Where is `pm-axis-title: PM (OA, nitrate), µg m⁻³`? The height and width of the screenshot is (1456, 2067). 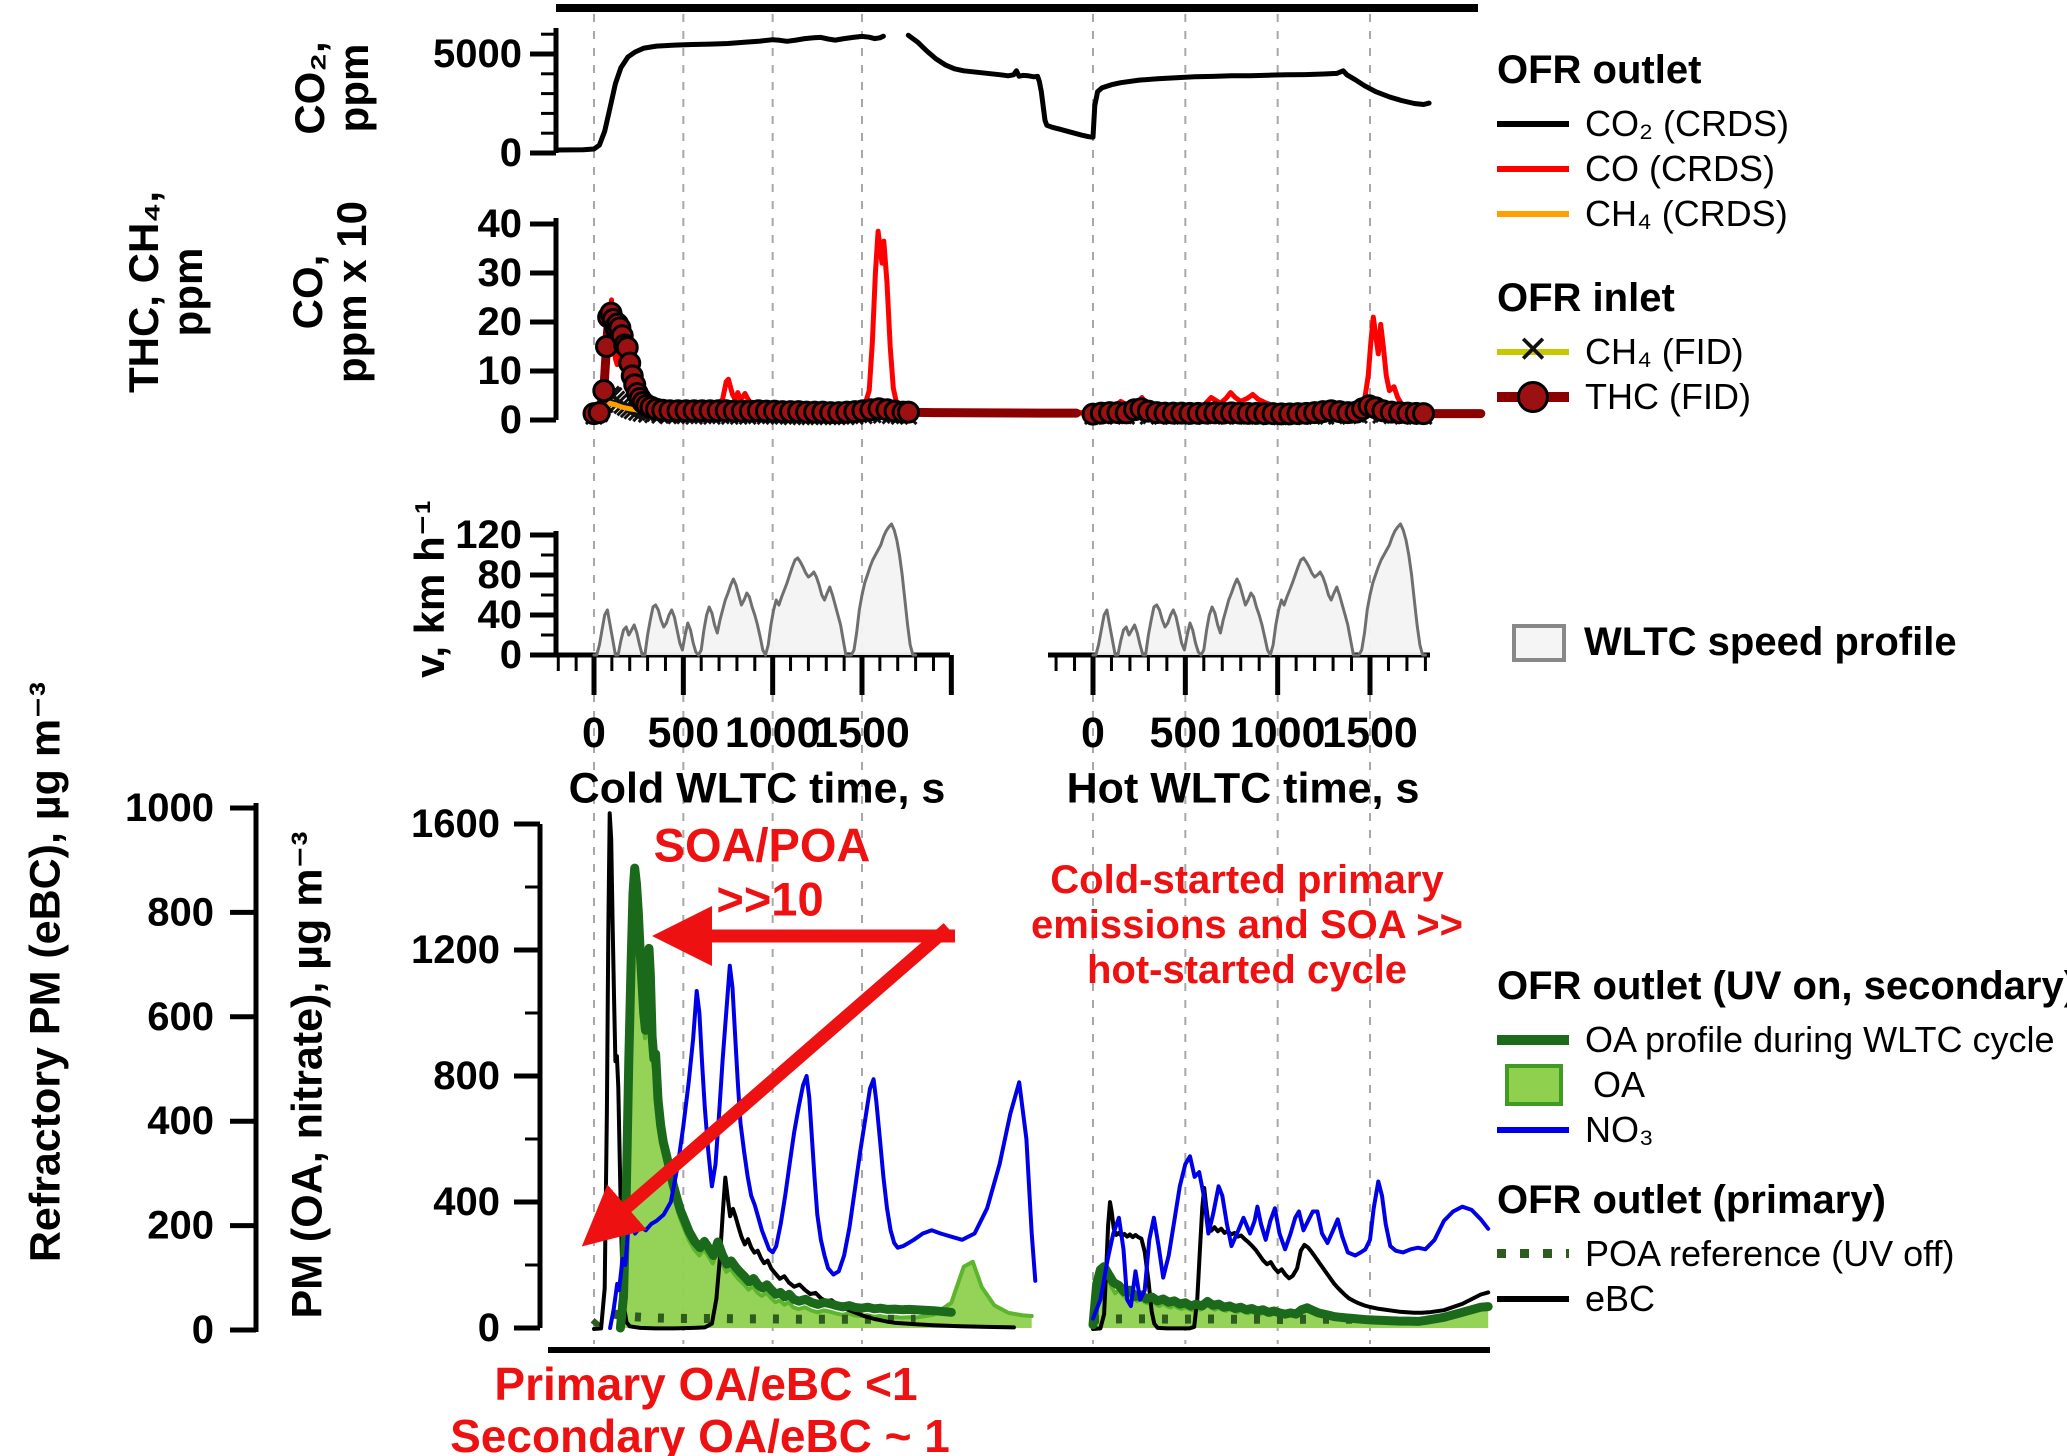 pm-axis-title: PM (OA, nitrate), µg m⁻³ is located at coordinates (307, 1075).